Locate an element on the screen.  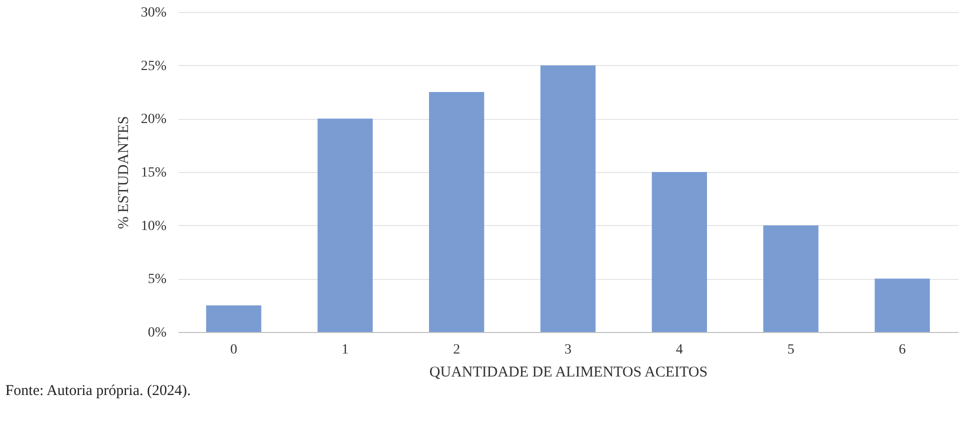
y-tick-label: 20% is located at coordinates (153, 120).